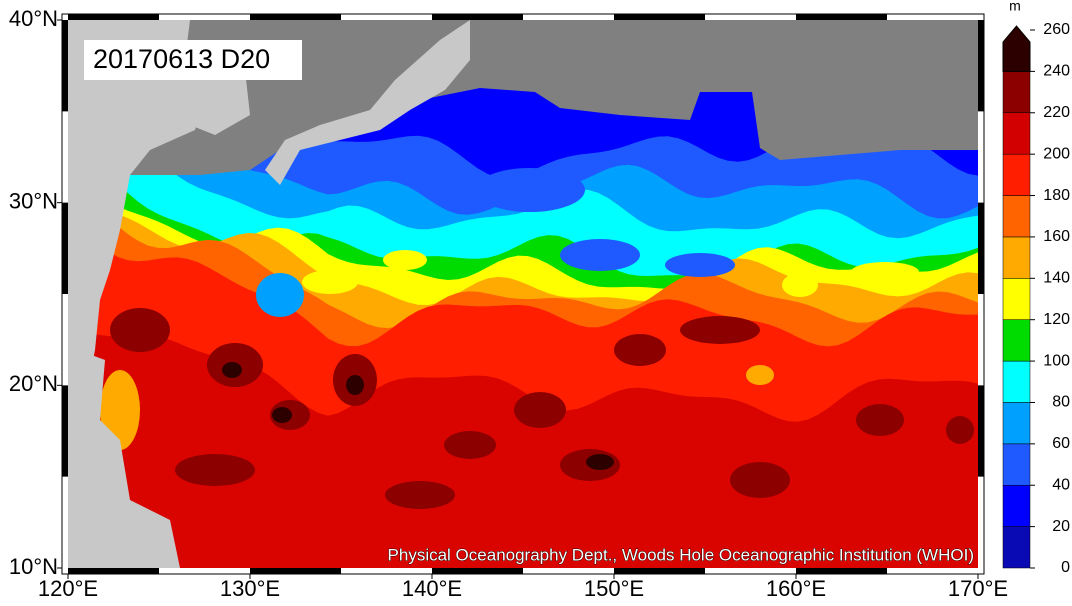 The height and width of the screenshot is (606, 1072). What do you see at coordinates (1015, 7) in the screenshot?
I see `colorbar-unit: m` at bounding box center [1015, 7].